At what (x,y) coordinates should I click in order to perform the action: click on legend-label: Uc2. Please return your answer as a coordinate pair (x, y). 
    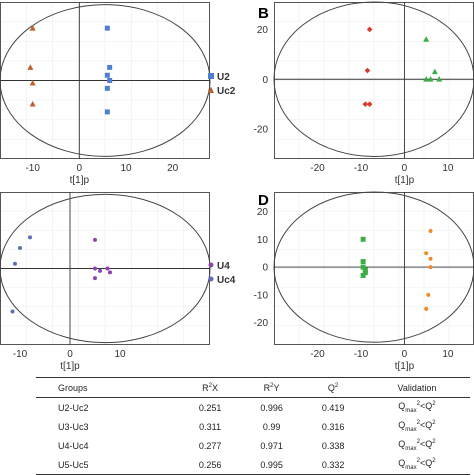
    Looking at the image, I should click on (226, 91).